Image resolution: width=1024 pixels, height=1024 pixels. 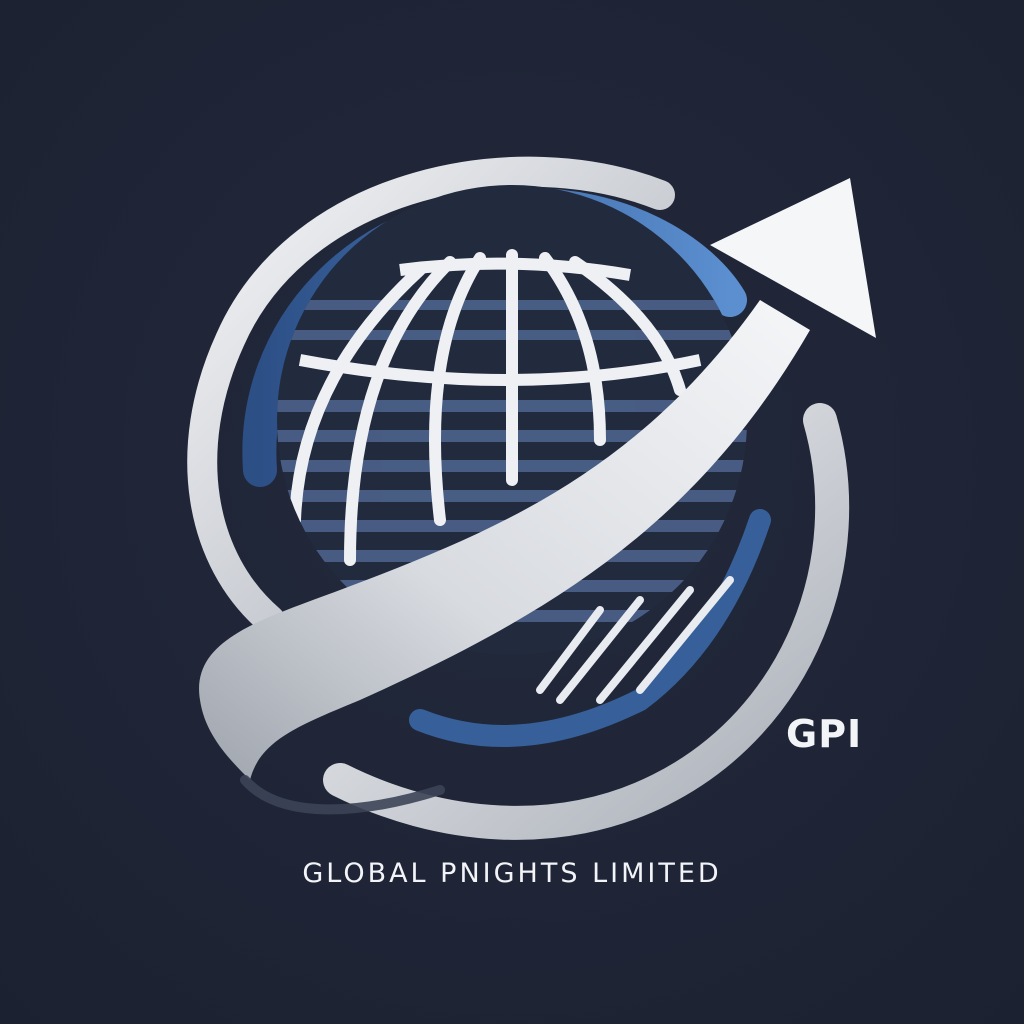 What do you see at coordinates (590, 628) in the screenshot?
I see `lower-globe-detail` at bounding box center [590, 628].